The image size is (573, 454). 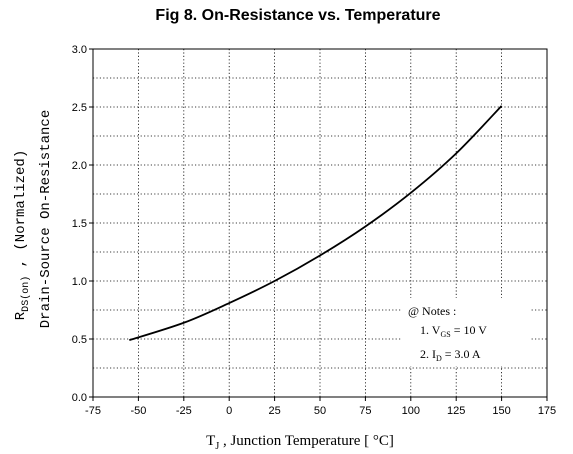 I want to click on x-tick-label: -50, so click(x=138, y=411).